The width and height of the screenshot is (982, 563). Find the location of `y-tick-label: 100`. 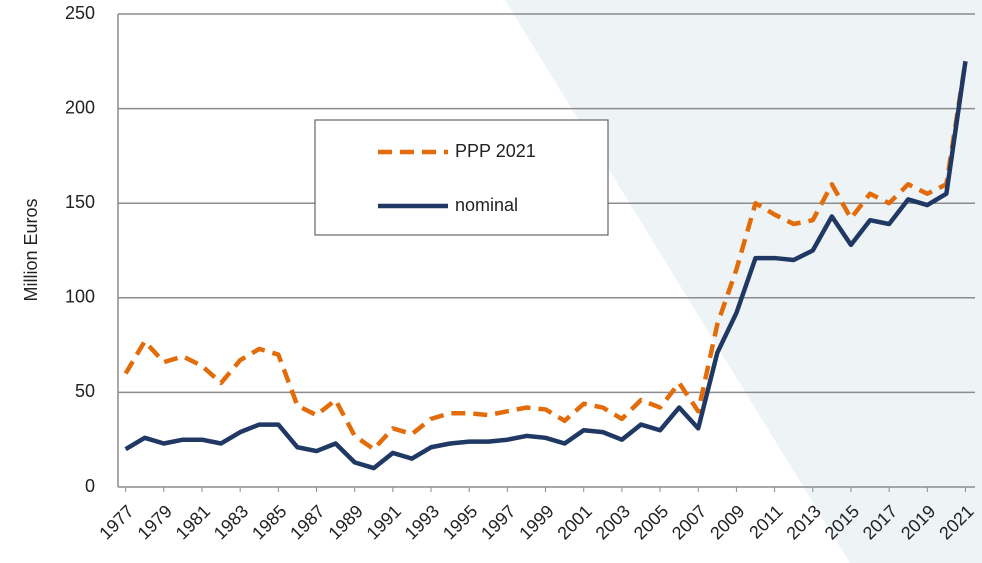

y-tick-label: 100 is located at coordinates (80, 297).